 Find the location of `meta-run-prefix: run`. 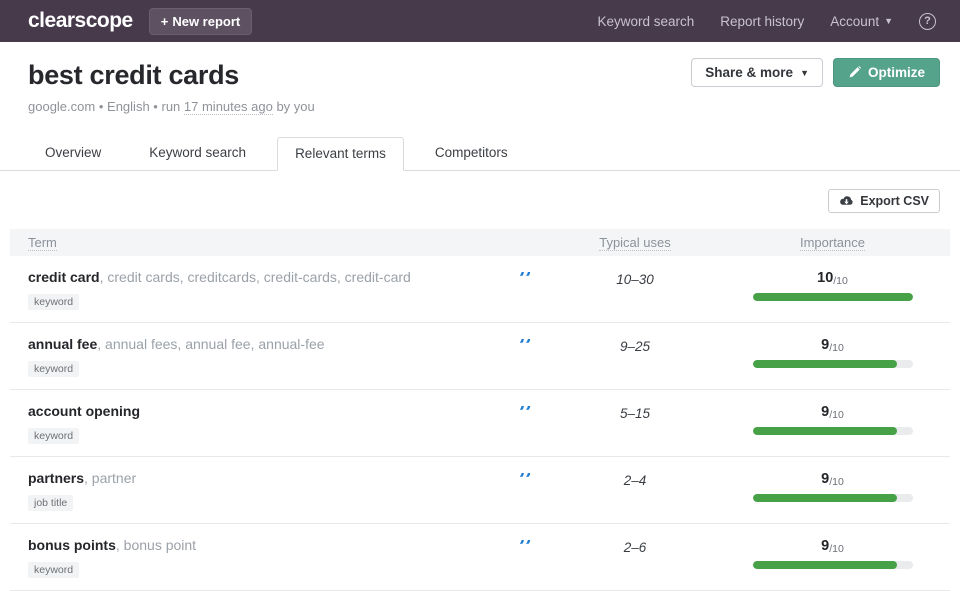

meta-run-prefix: run is located at coordinates (171, 106).